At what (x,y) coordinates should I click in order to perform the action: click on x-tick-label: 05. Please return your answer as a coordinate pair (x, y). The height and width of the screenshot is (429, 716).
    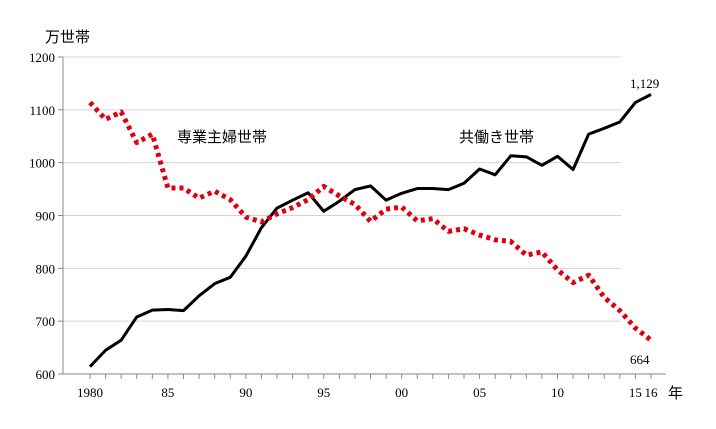
    Looking at the image, I should click on (479, 392).